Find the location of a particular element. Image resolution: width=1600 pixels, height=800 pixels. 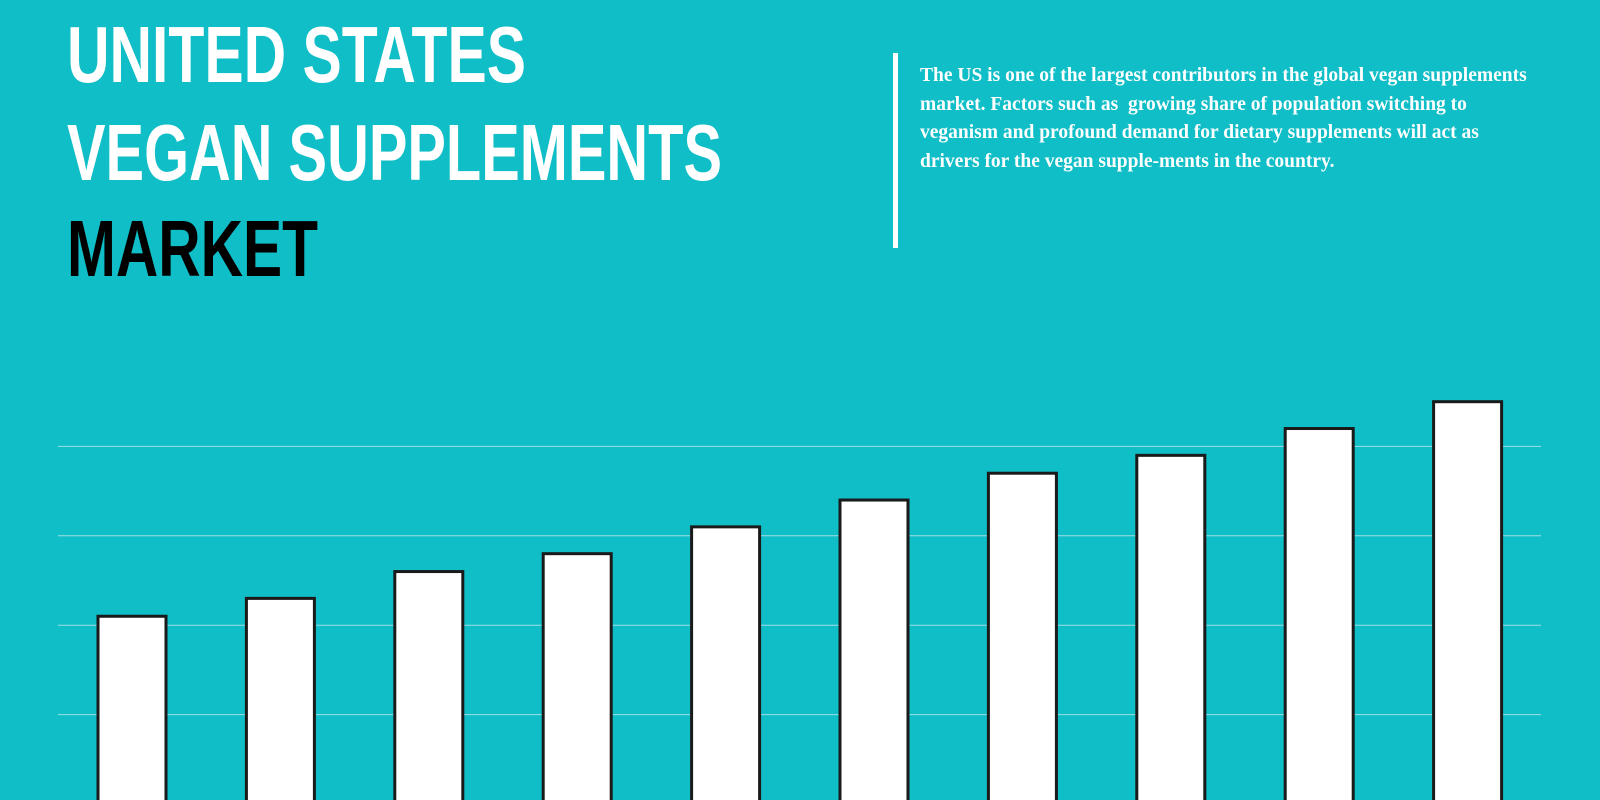

chart-title: VEGAN SUPPLEMENTS is located at coordinates (394, 152).